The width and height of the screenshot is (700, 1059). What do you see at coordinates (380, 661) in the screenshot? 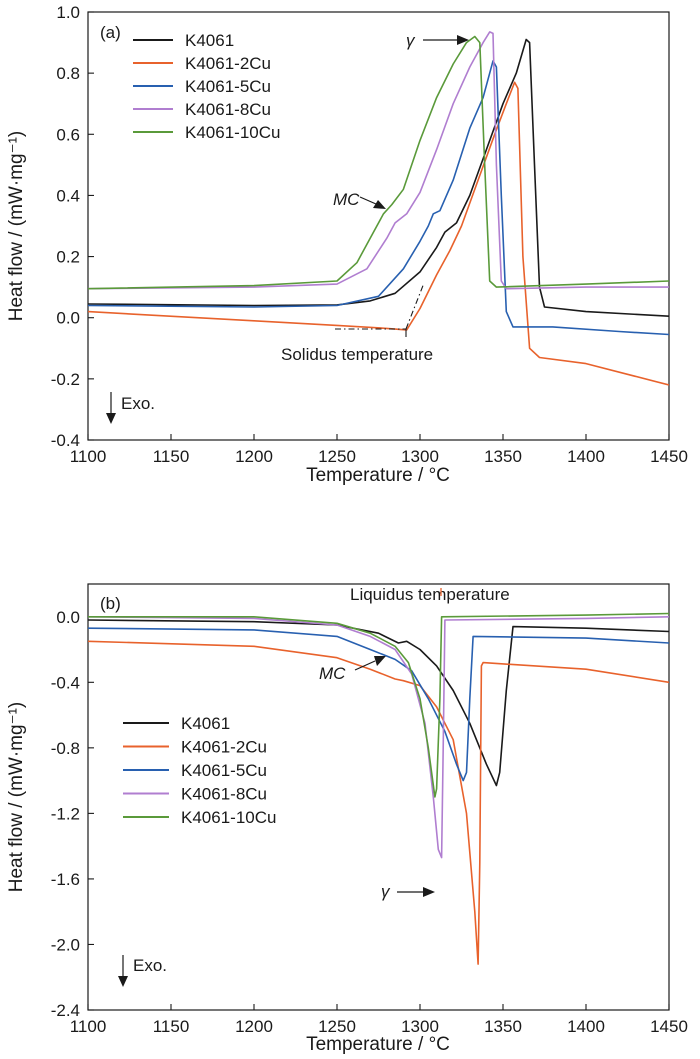
I see `panel-b-mc-arrowhead` at bounding box center [380, 661].